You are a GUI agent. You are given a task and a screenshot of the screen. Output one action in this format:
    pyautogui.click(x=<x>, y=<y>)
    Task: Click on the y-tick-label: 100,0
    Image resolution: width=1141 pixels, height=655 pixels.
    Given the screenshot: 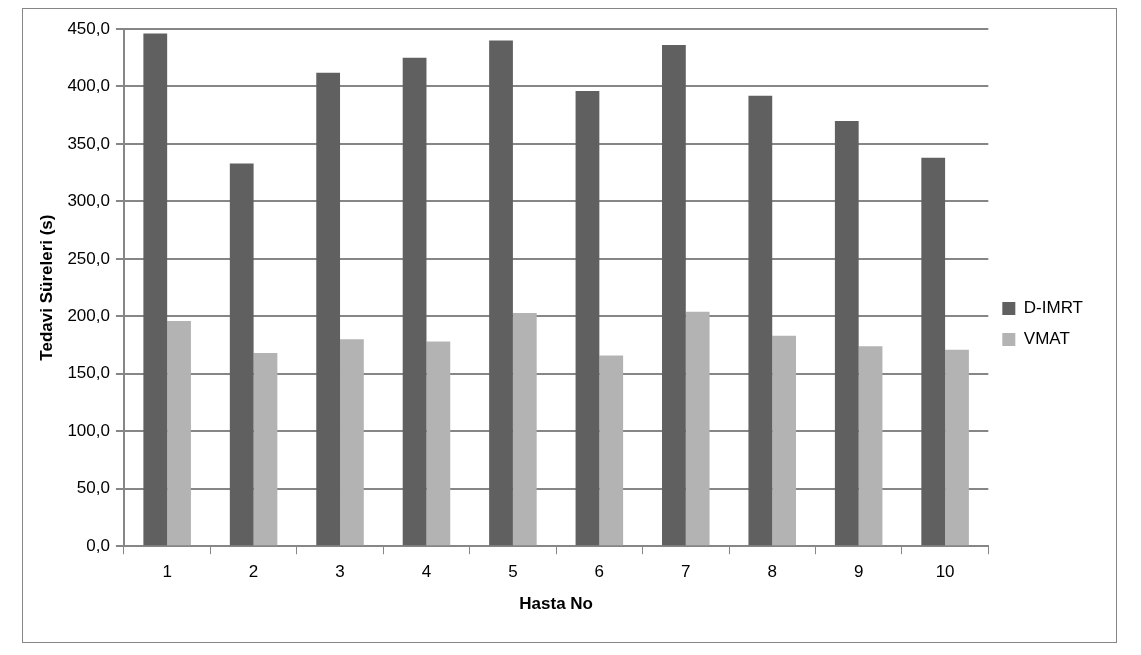 What is the action you would take?
    pyautogui.click(x=88, y=430)
    